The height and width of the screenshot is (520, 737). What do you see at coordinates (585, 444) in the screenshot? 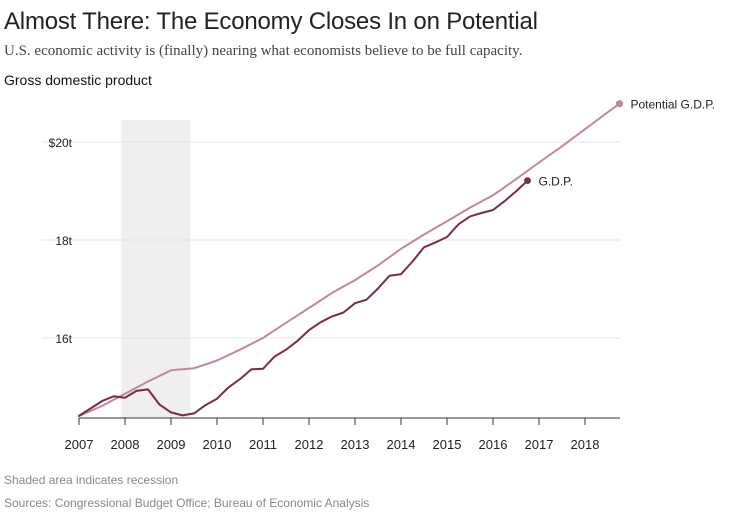
I see `x-tick-label: 2018` at bounding box center [585, 444].